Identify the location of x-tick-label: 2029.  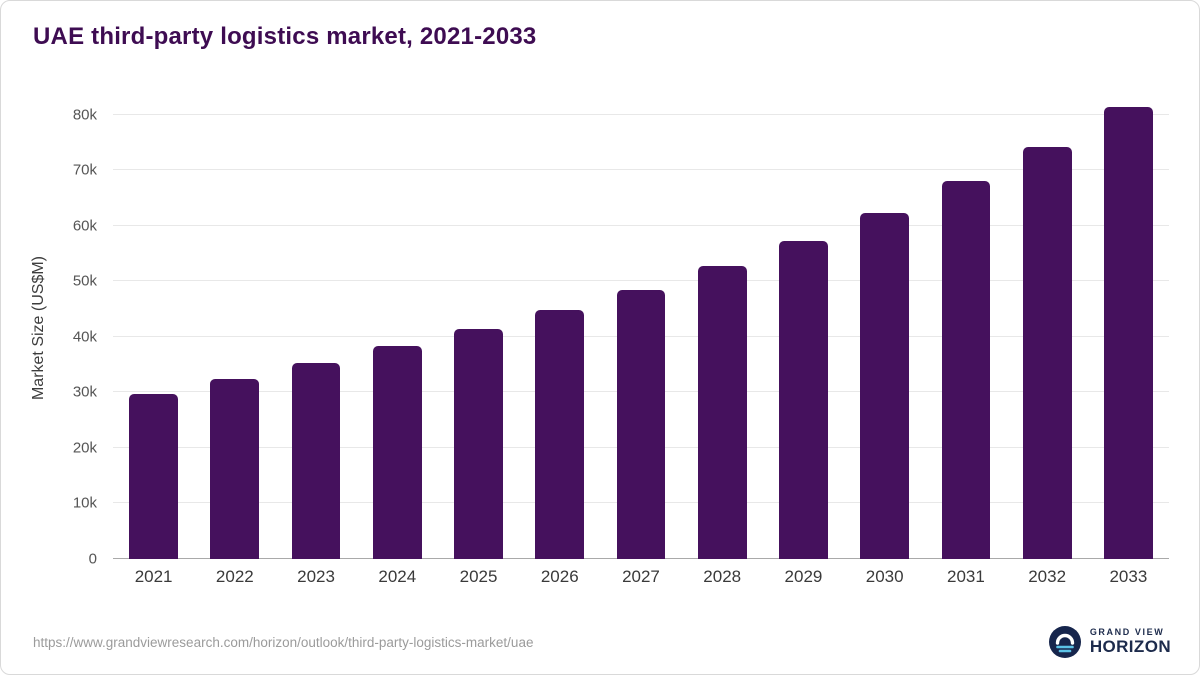
(803, 576).